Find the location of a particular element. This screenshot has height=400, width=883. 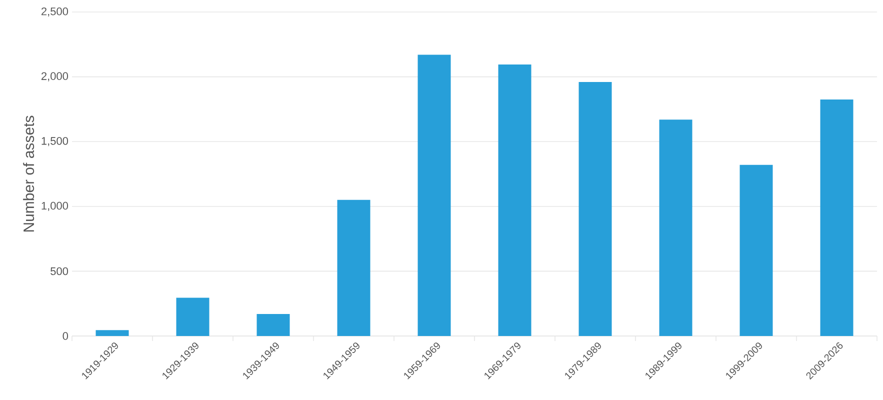

y-tick-label: 500 is located at coordinates (59, 271).